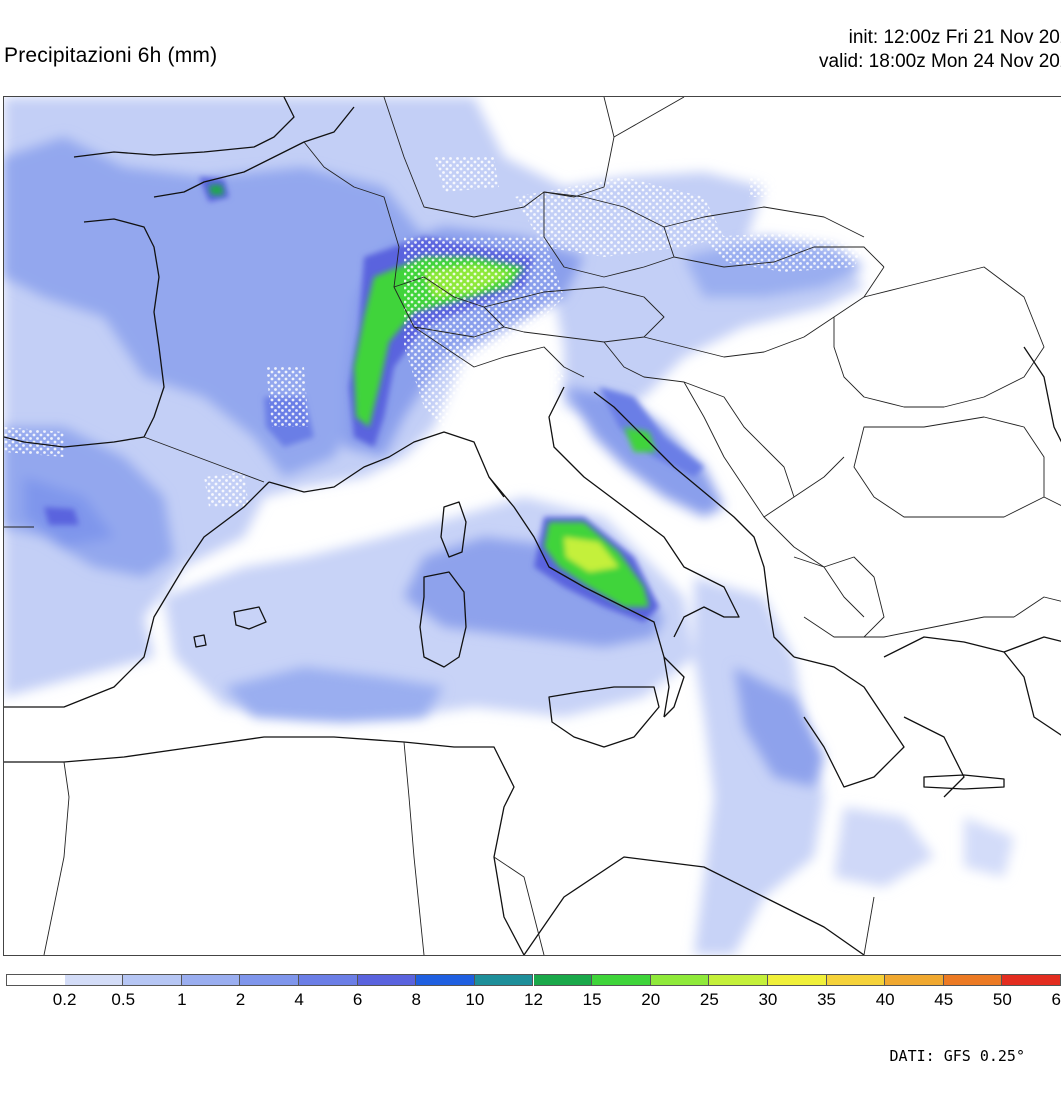 This screenshot has height=1101, width=1061. Describe the element at coordinates (357, 999) in the screenshot. I see `colorbar-label: 6` at that location.